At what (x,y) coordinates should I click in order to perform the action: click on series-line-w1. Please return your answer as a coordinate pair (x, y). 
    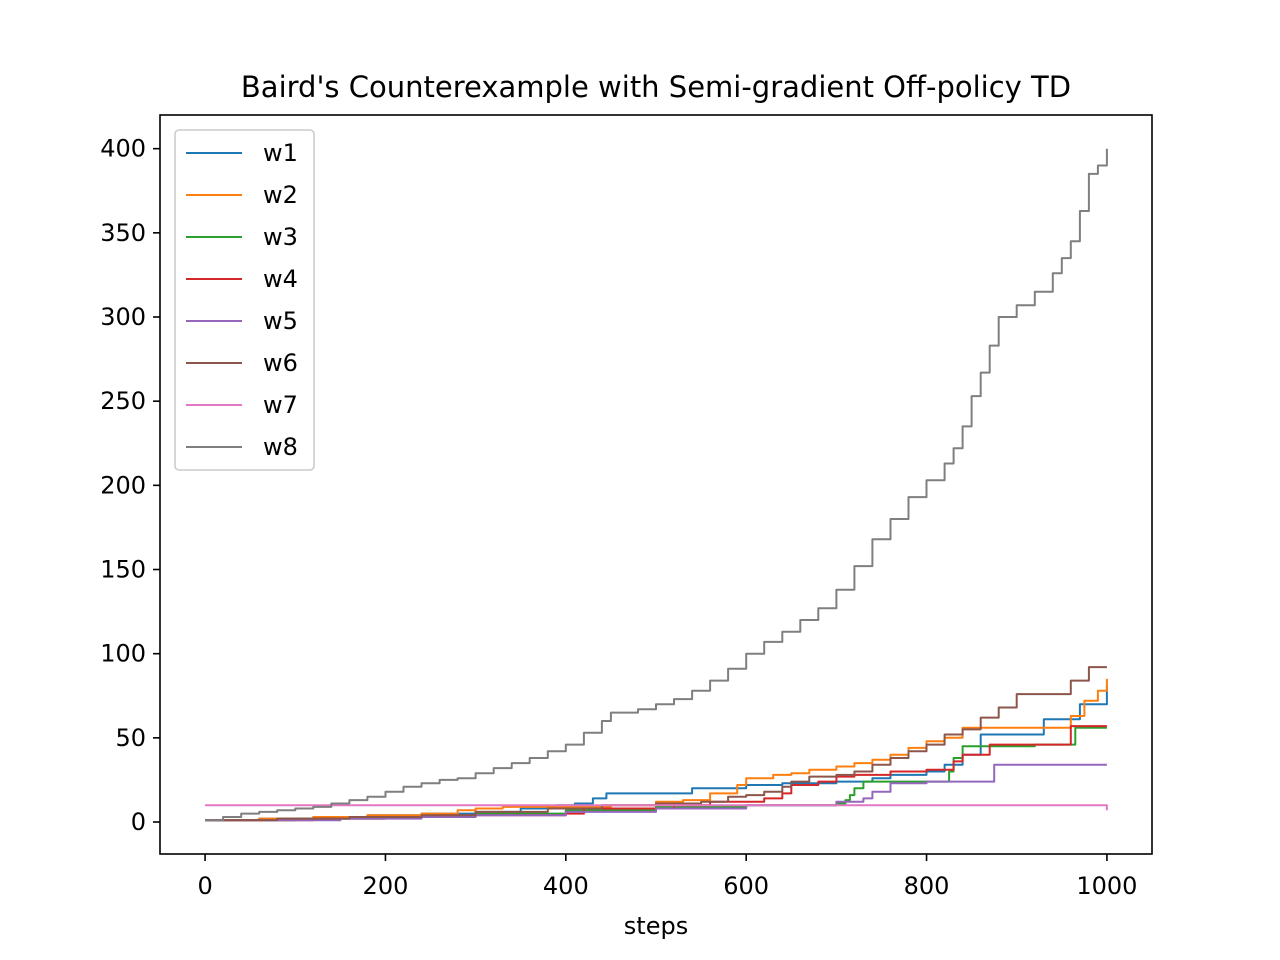
    Looking at the image, I should click on (656, 753).